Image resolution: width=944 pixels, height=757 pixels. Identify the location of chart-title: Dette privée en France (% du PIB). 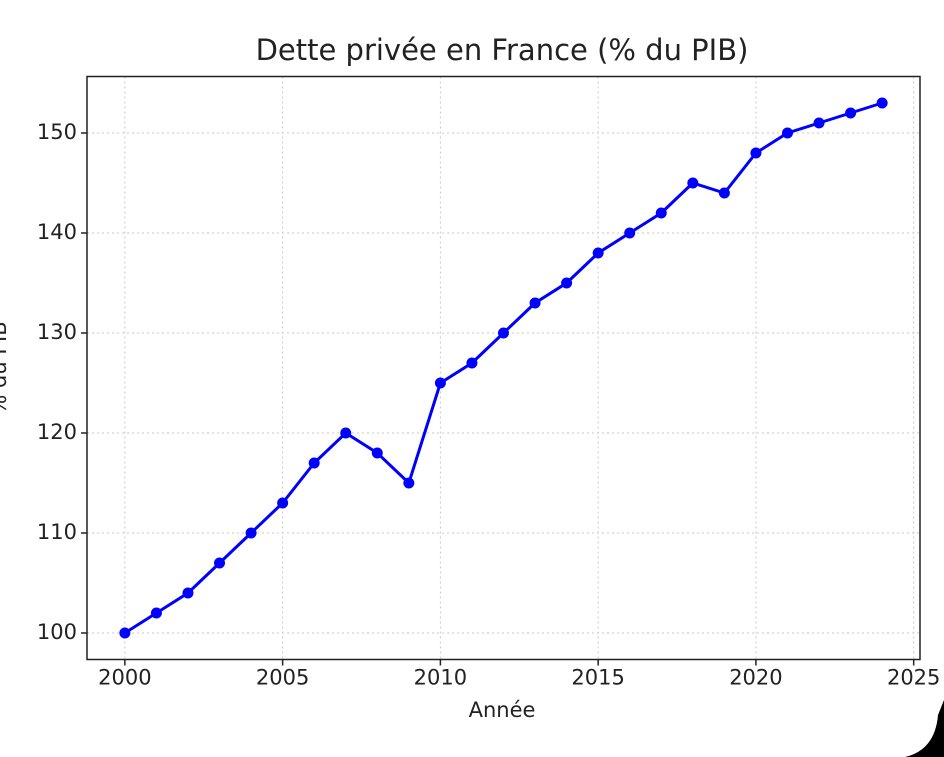
(502, 50).